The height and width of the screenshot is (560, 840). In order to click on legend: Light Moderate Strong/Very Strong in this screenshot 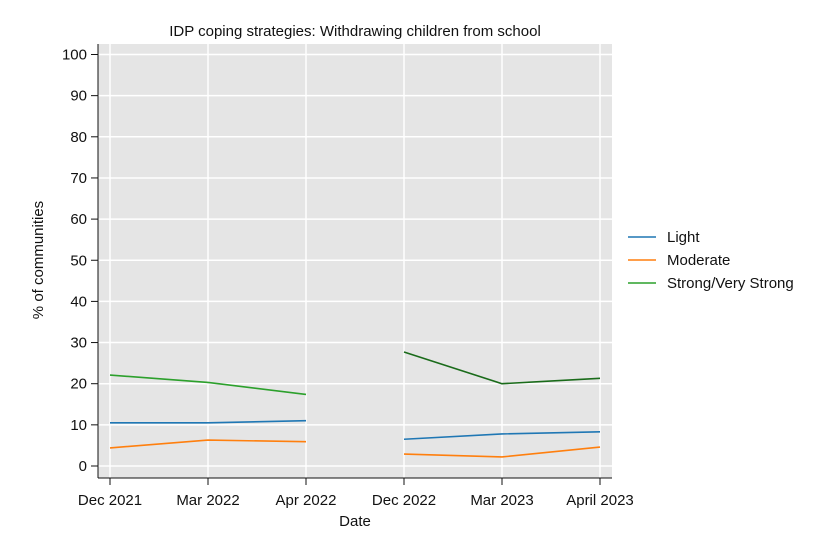, I will do `click(711, 260)`.